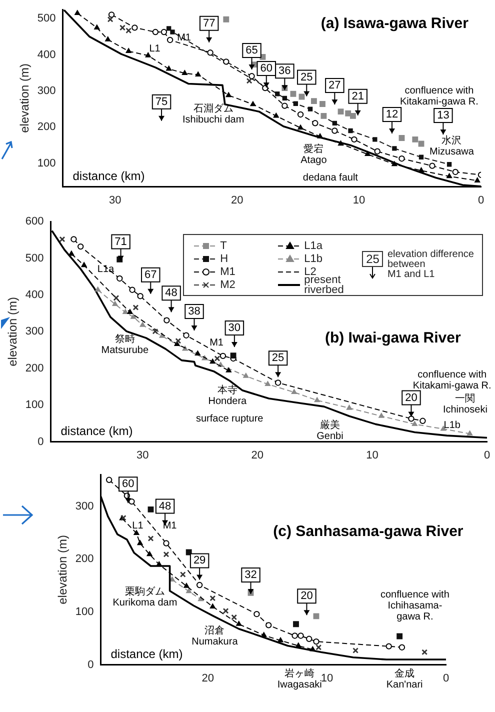 Image resolution: width=495 pixels, height=712 pixels. What do you see at coordinates (228, 284) in the screenshot?
I see `legend-label: M2` at bounding box center [228, 284].